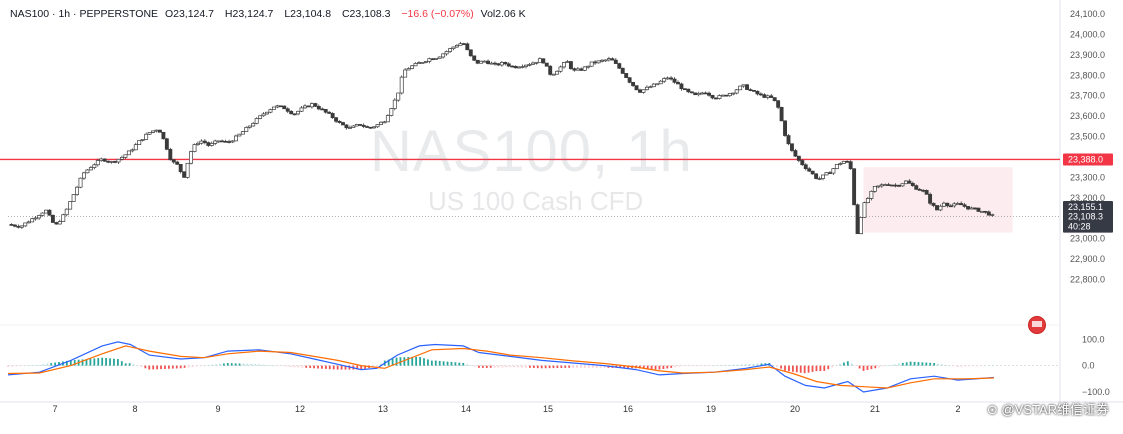 This screenshot has height=434, width=1123. What do you see at coordinates (1087, 14) in the screenshot?
I see `price-tick-label: 24,100.0` at bounding box center [1087, 14].